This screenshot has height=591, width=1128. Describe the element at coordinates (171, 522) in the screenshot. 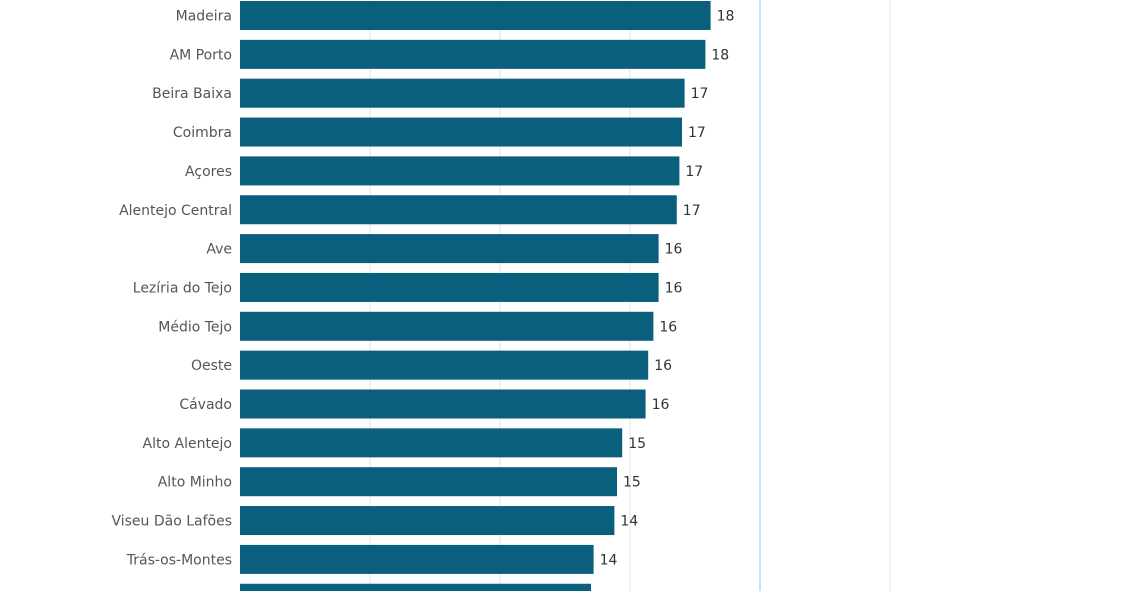

I see `category-label: Viseu Dão Lafões` at that location.